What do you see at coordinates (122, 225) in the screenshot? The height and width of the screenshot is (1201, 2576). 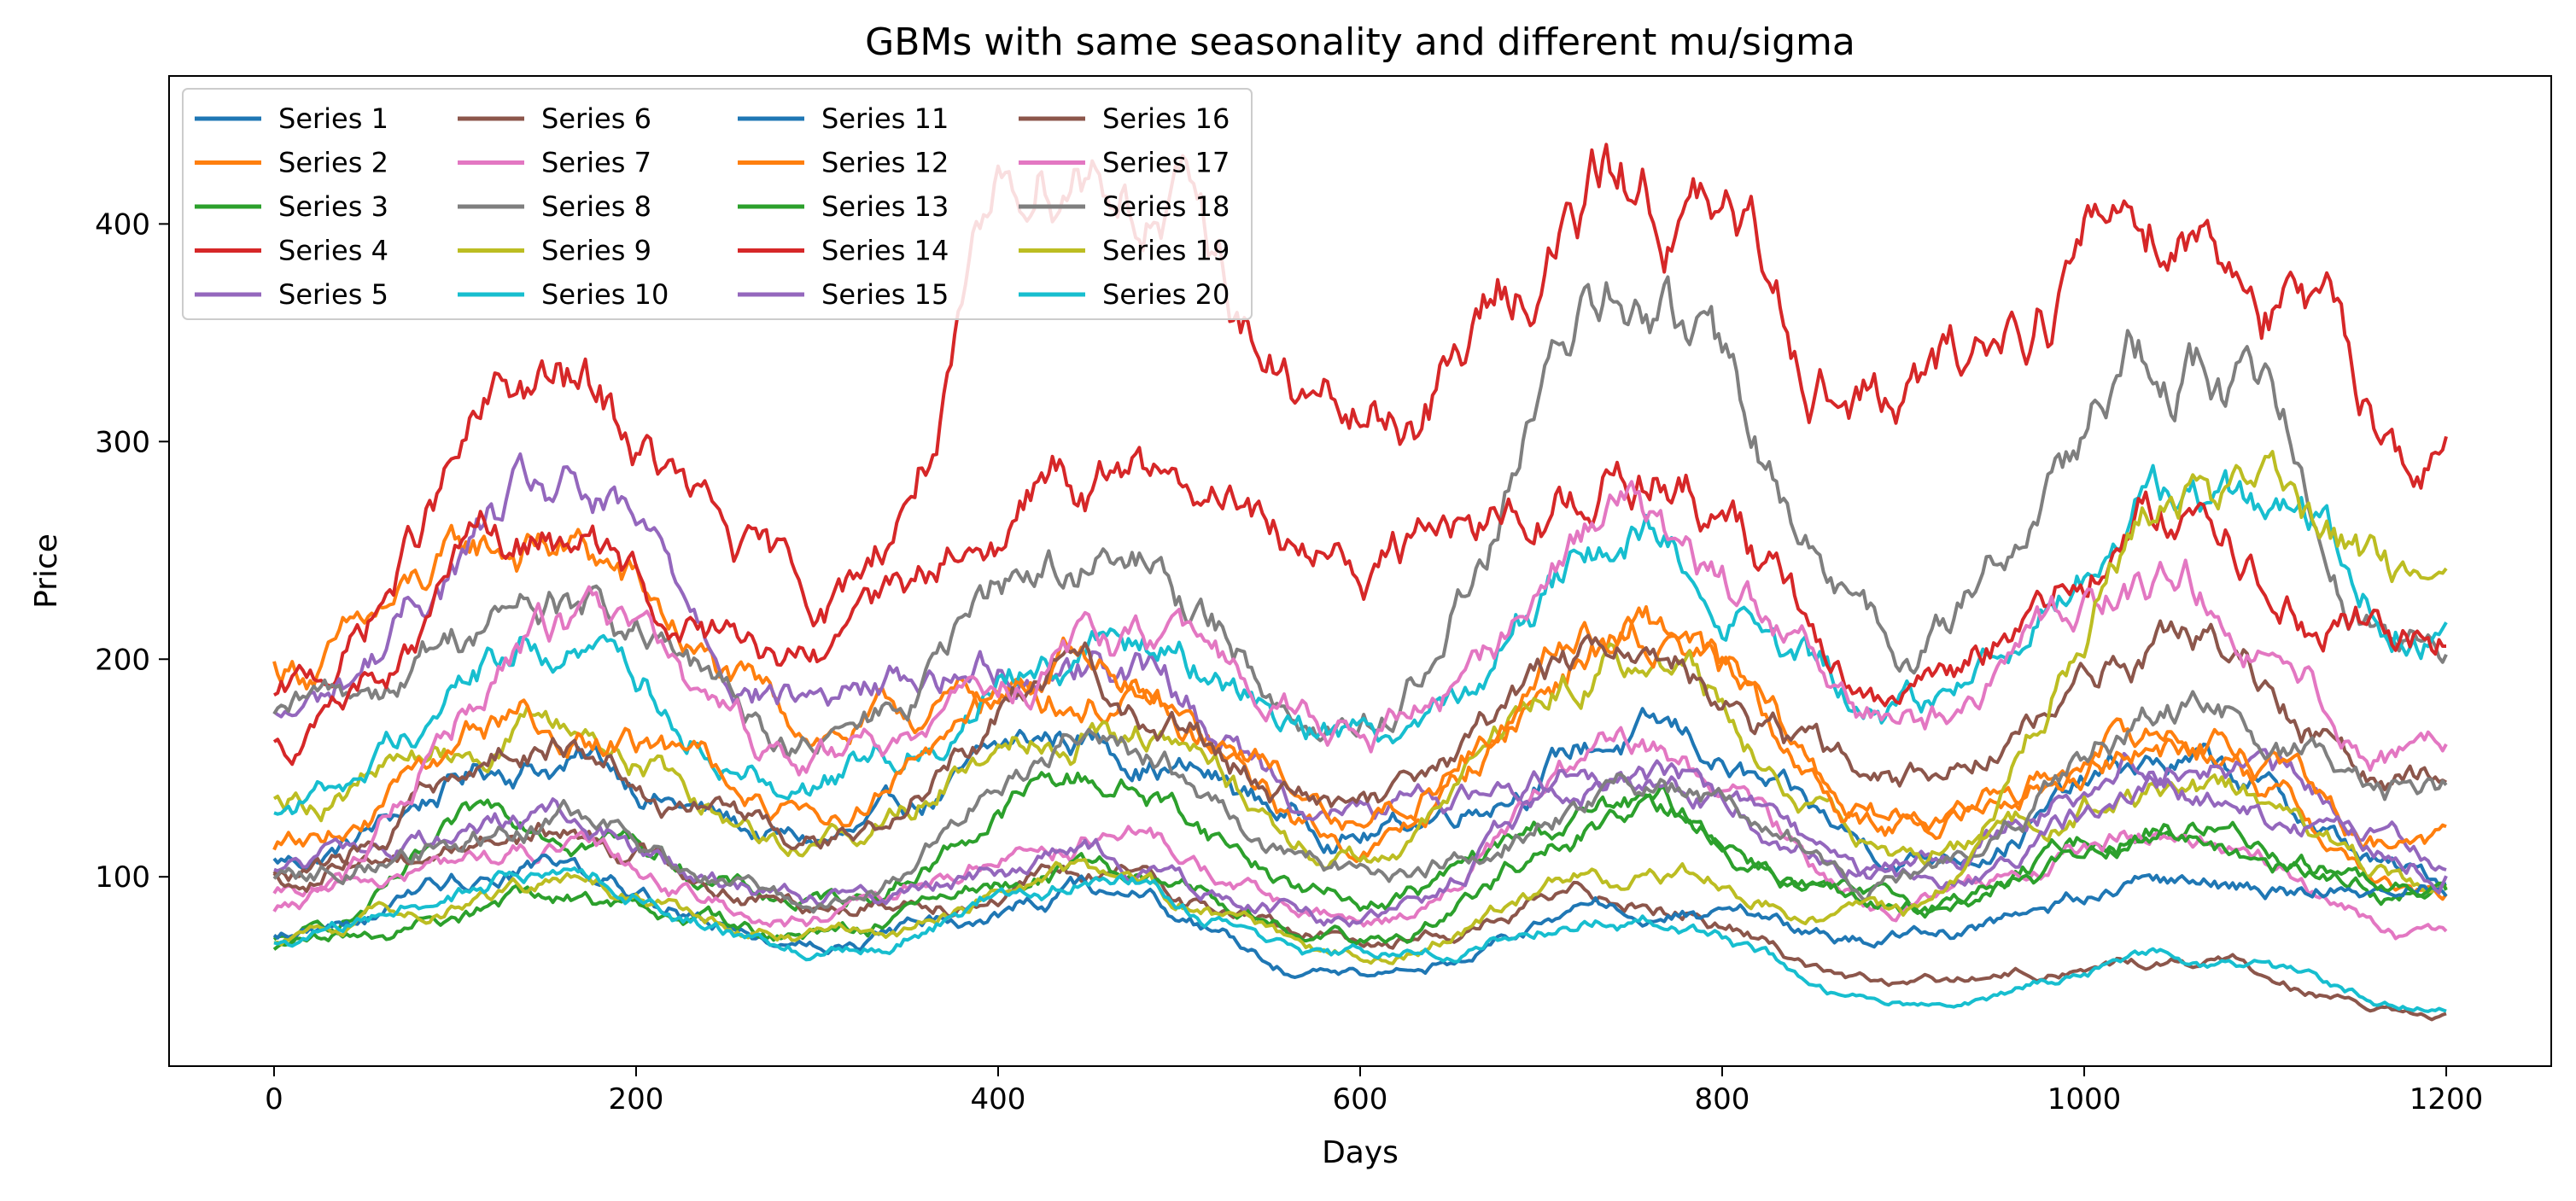 I see `y-tick-label: 400` at bounding box center [122, 225].